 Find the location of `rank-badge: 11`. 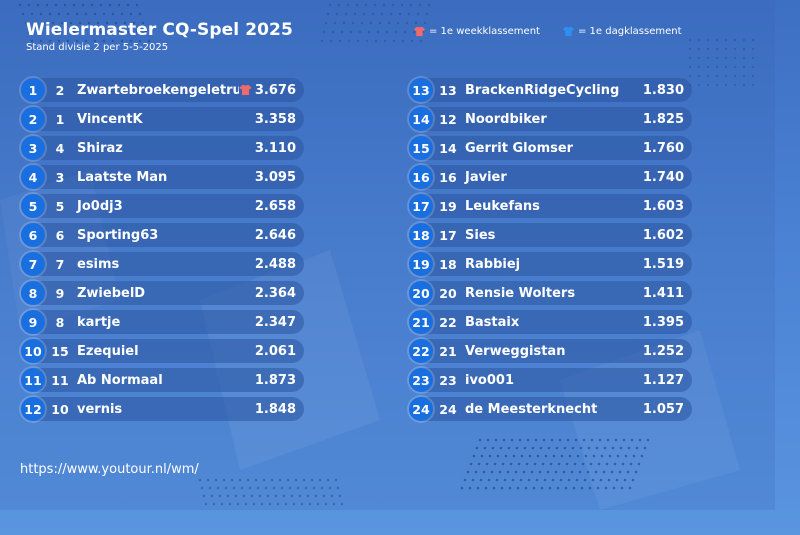

rank-badge: 11 is located at coordinates (33, 380).